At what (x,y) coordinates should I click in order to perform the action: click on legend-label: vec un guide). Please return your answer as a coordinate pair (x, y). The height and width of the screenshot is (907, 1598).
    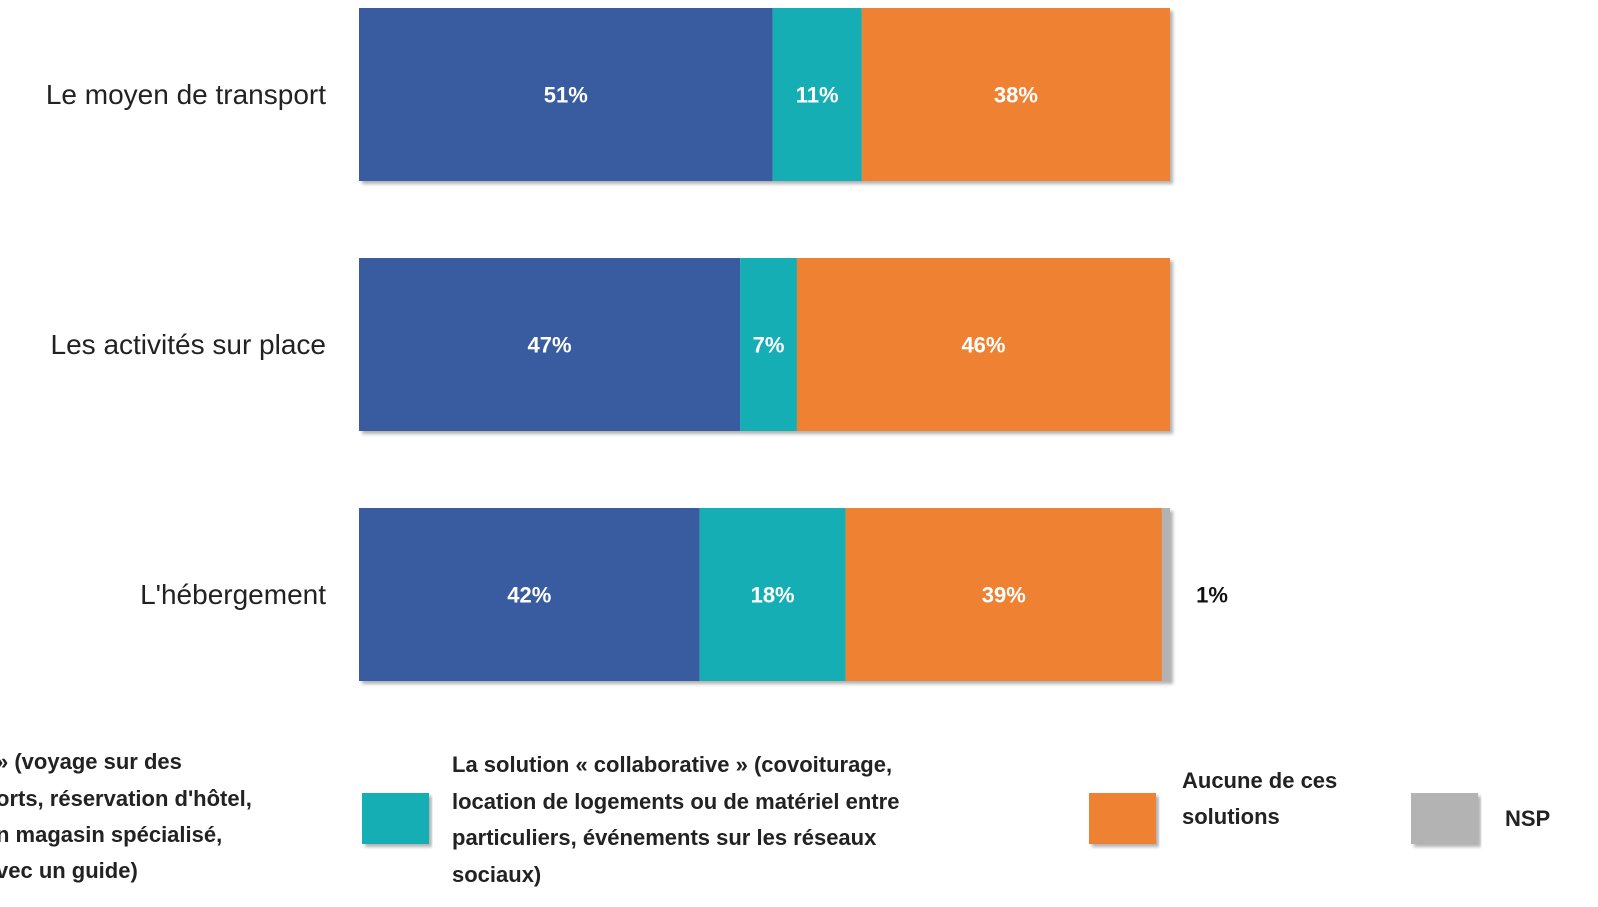
    Looking at the image, I should click on (69, 870).